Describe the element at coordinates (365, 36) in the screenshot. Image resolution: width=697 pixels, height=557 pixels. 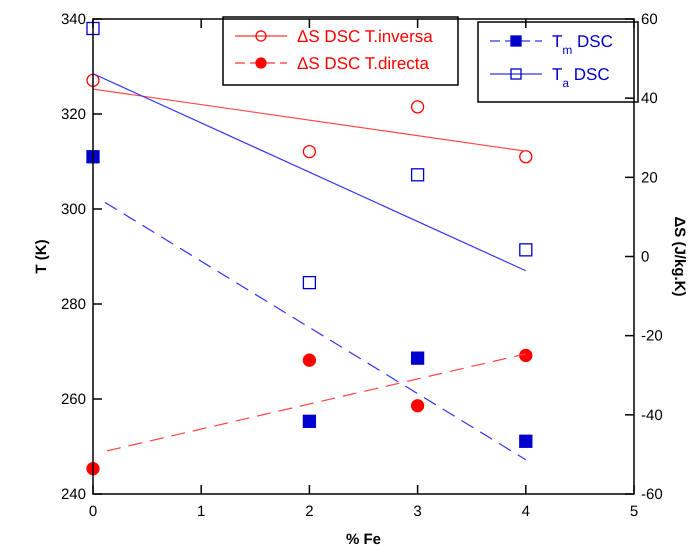
I see `legend-label: ΔS DSC T.inversa` at that location.